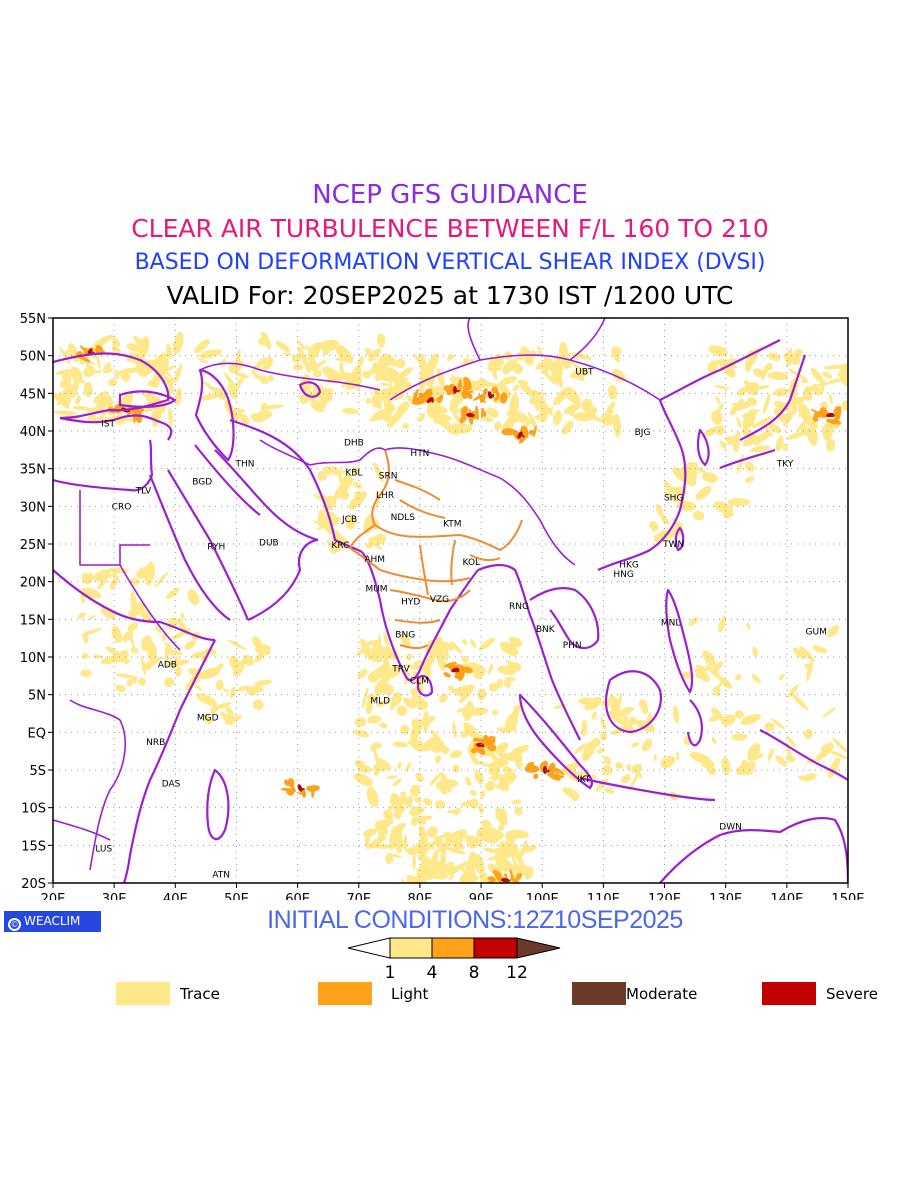 This screenshot has width=900, height=1200. What do you see at coordinates (14, 924) in the screenshot?
I see `copyright-icon: ©` at bounding box center [14, 924].